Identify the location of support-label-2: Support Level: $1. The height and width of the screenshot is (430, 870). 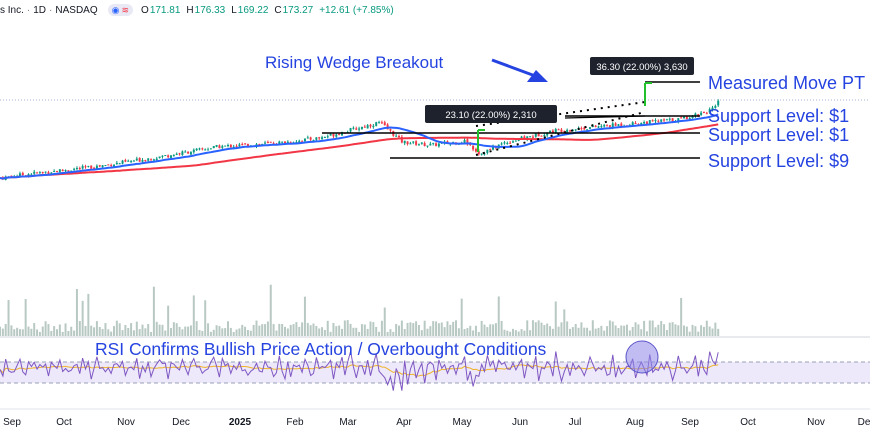
(778, 135).